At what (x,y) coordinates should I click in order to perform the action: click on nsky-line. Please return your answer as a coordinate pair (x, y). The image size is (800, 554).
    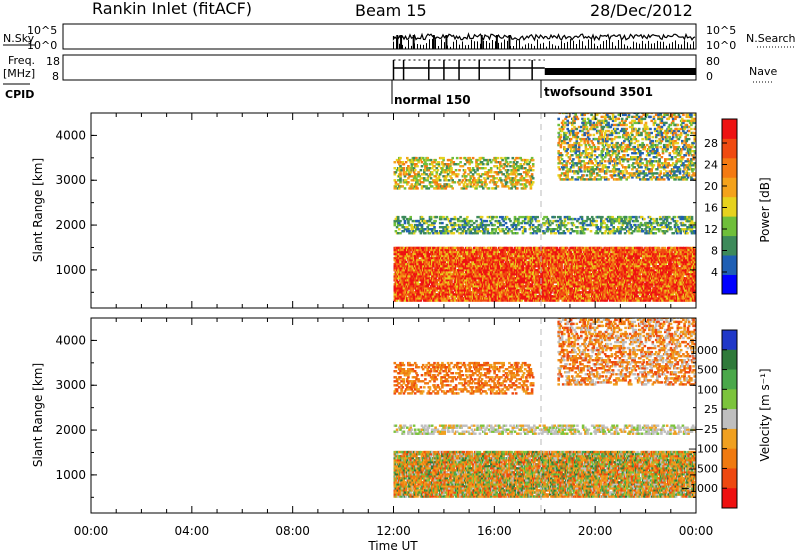
    Looking at the image, I should click on (544, 37).